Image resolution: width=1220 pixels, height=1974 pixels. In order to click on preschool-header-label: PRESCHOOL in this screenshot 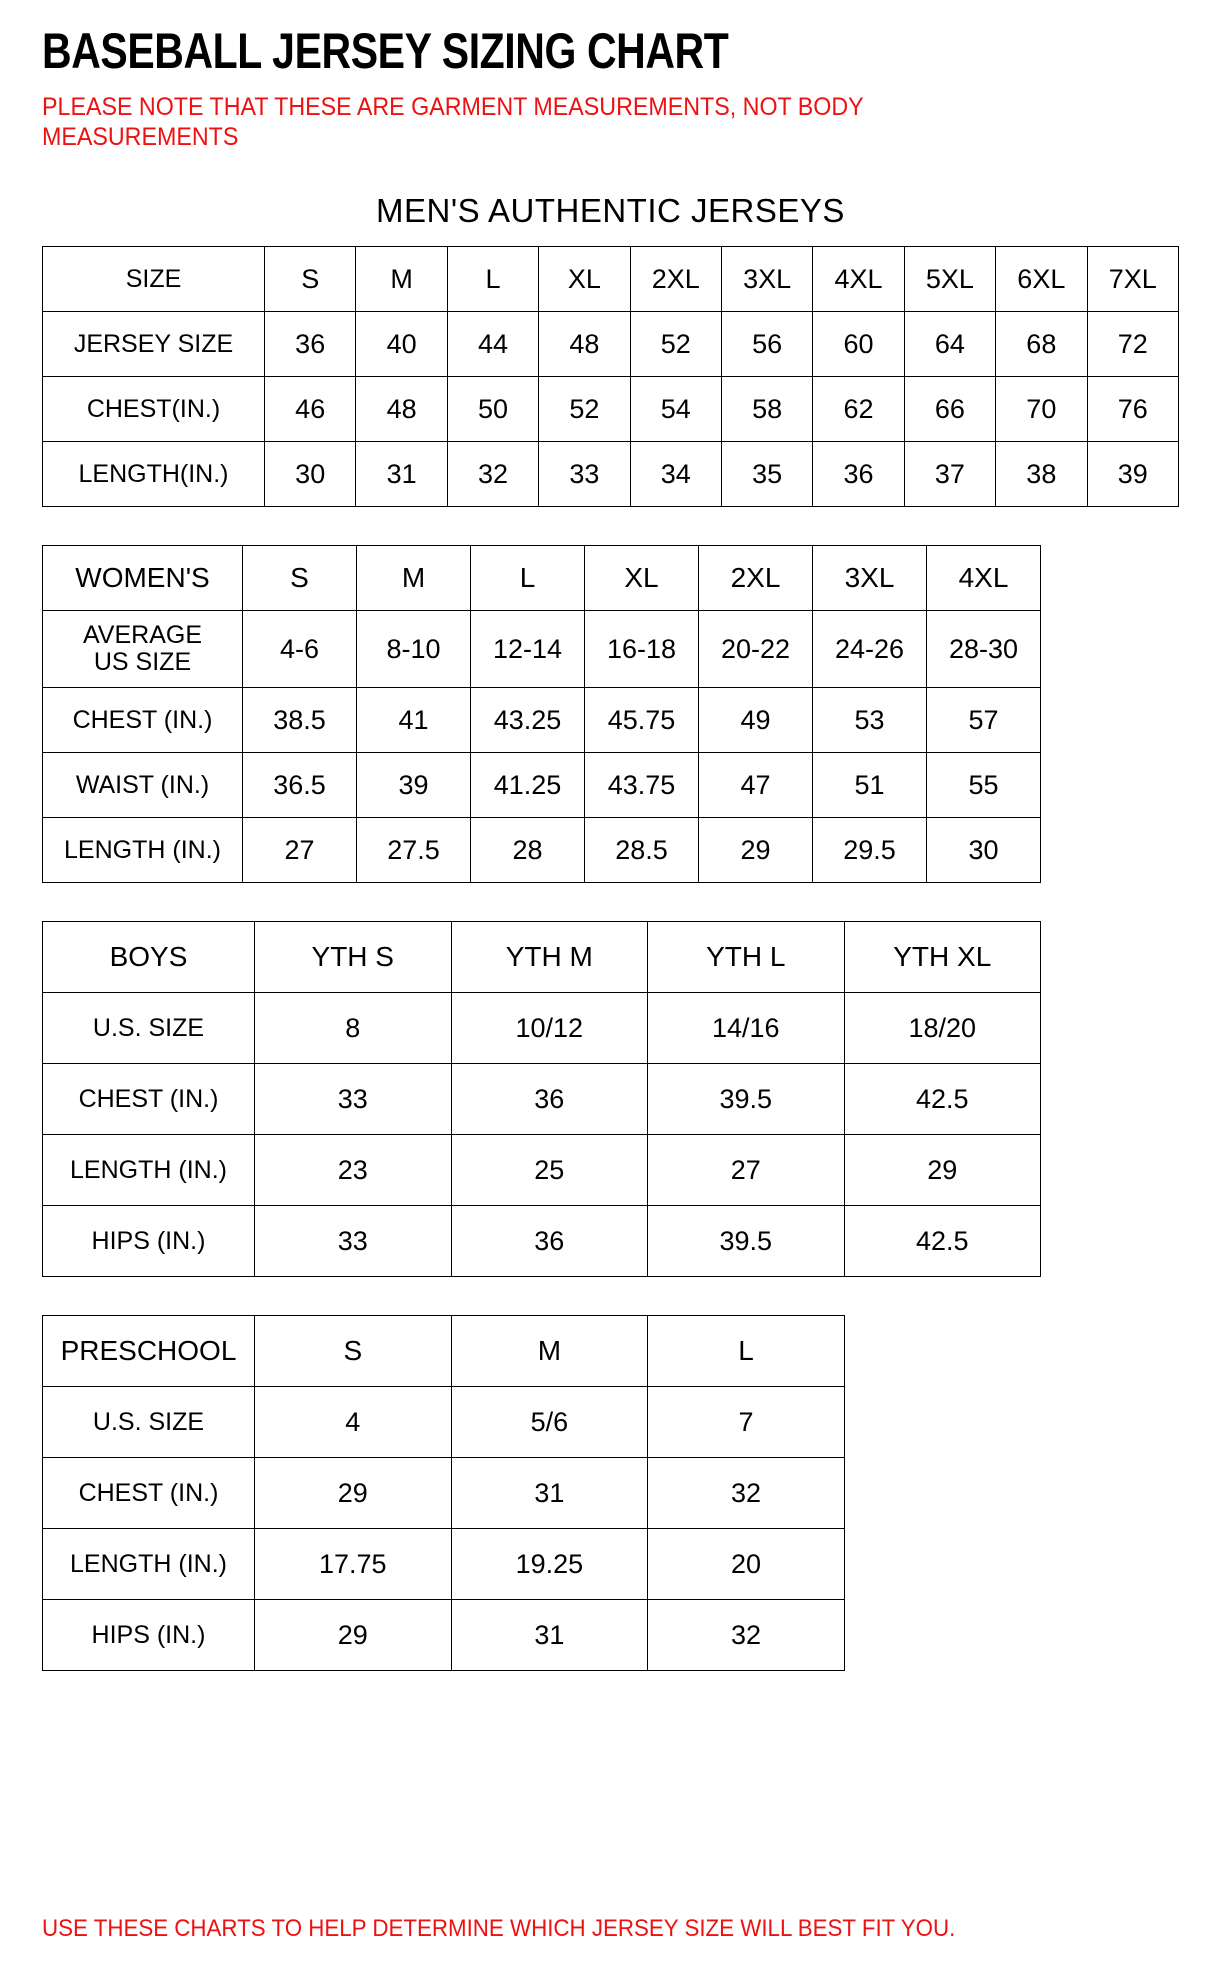, I will do `click(148, 1351)`.